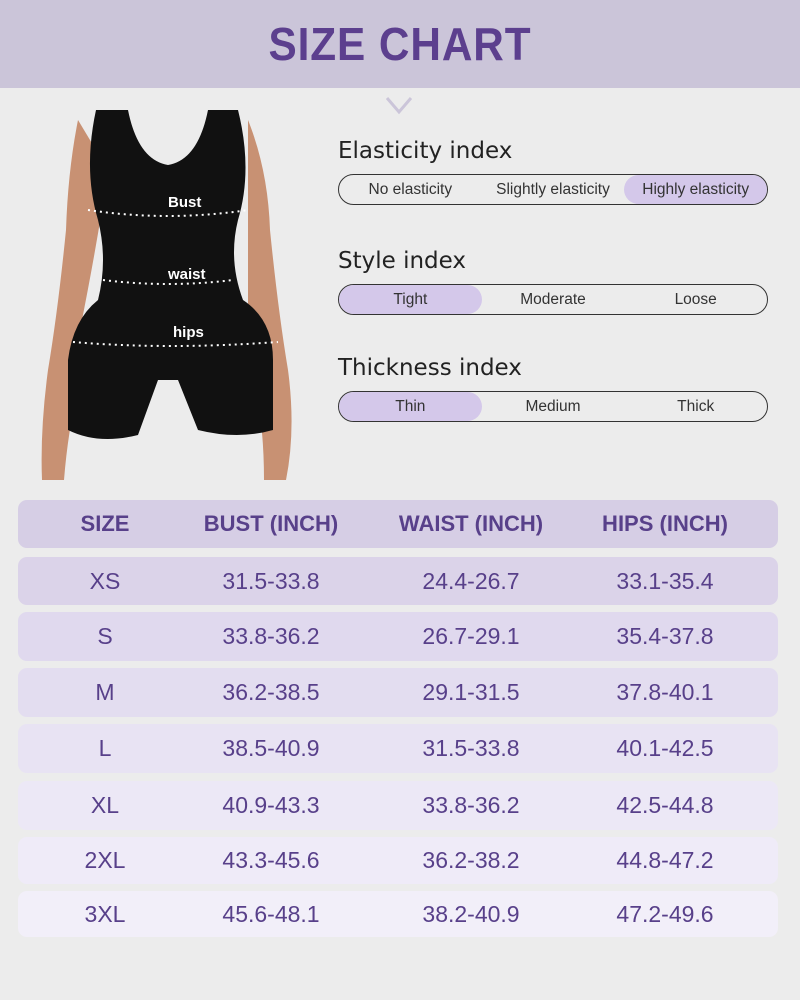 The width and height of the screenshot is (800, 1000). I want to click on thickness-index: Thickness index Thin Medium Thick, so click(553, 388).